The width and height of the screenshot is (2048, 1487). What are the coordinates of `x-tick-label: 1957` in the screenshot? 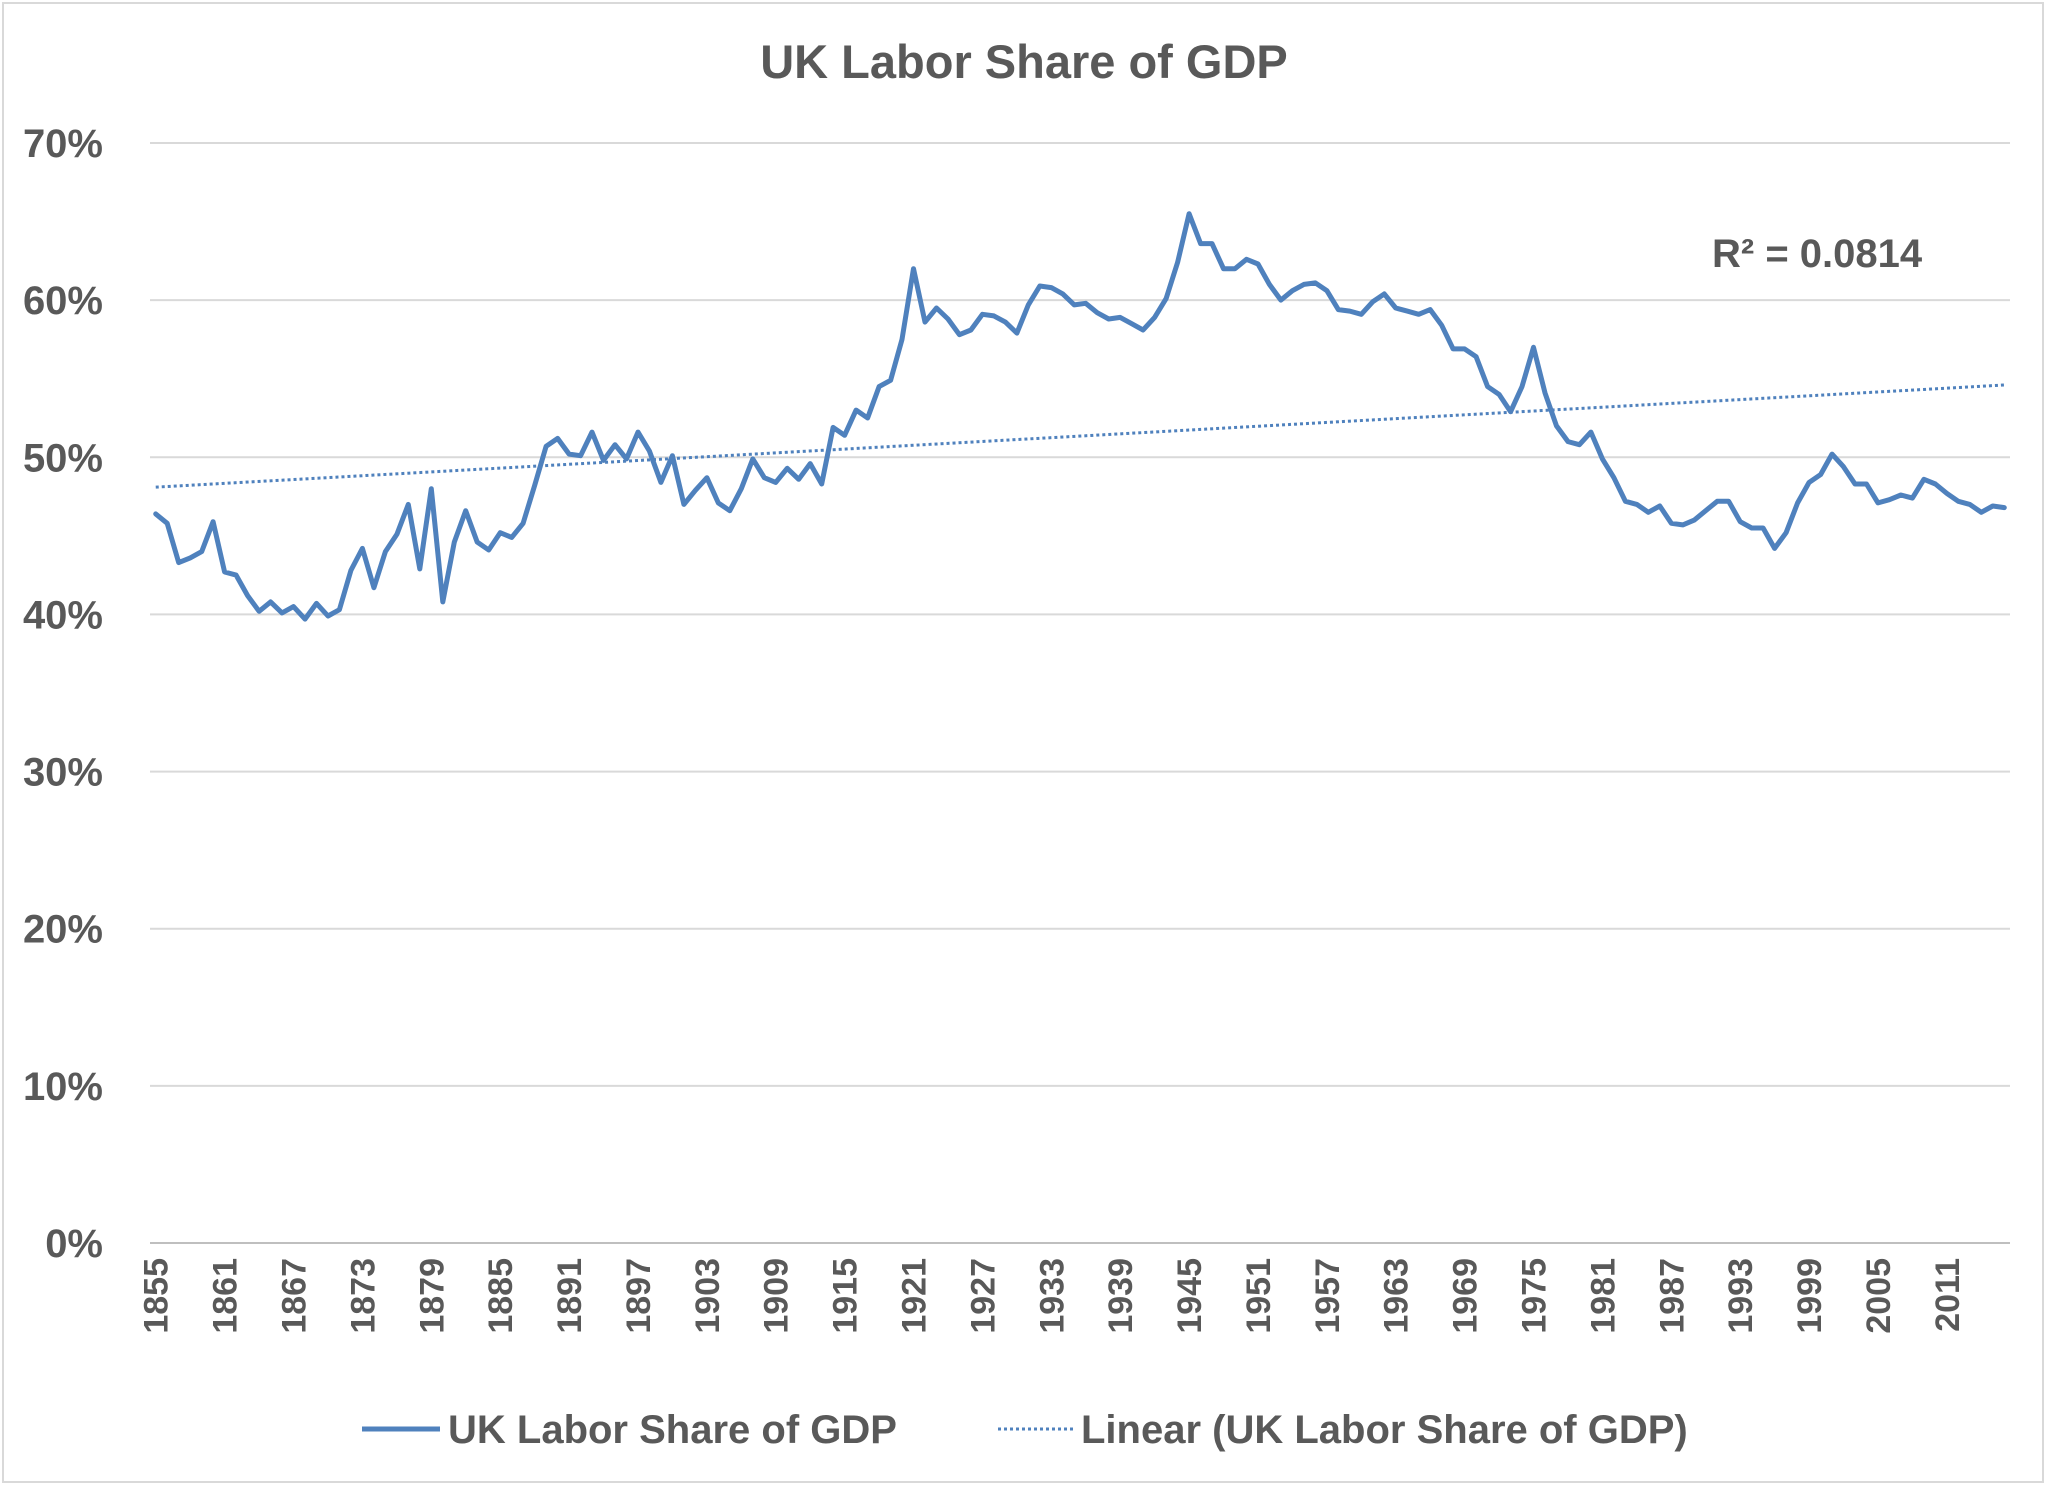 It's located at (1328, 1296).